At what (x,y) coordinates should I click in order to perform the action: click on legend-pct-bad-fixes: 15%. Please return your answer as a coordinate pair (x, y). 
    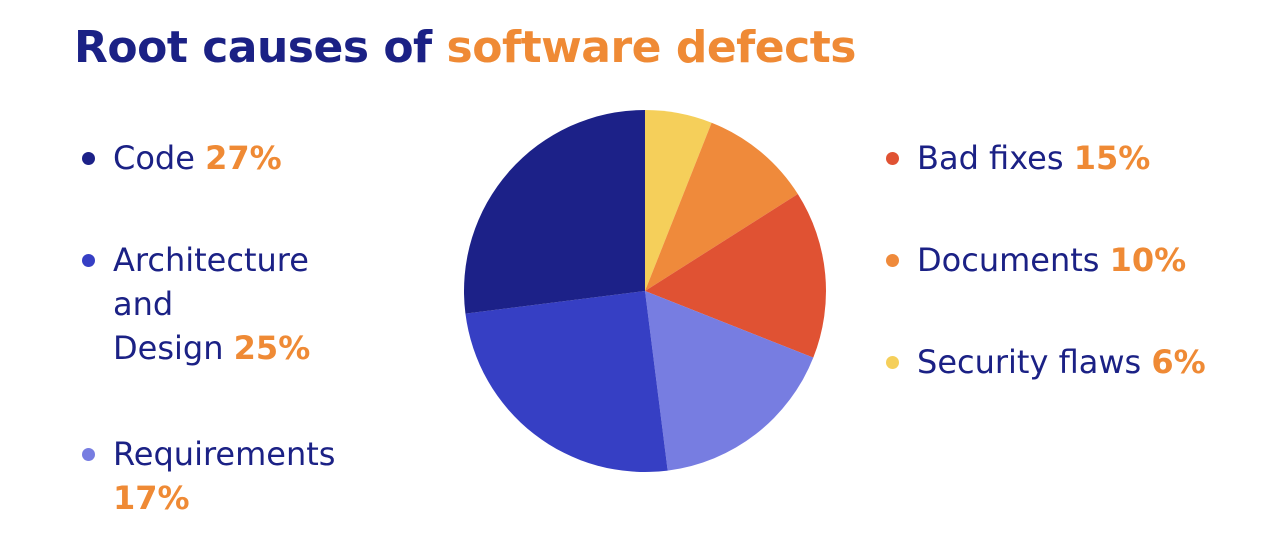
    Looking at the image, I should click on (1112, 158).